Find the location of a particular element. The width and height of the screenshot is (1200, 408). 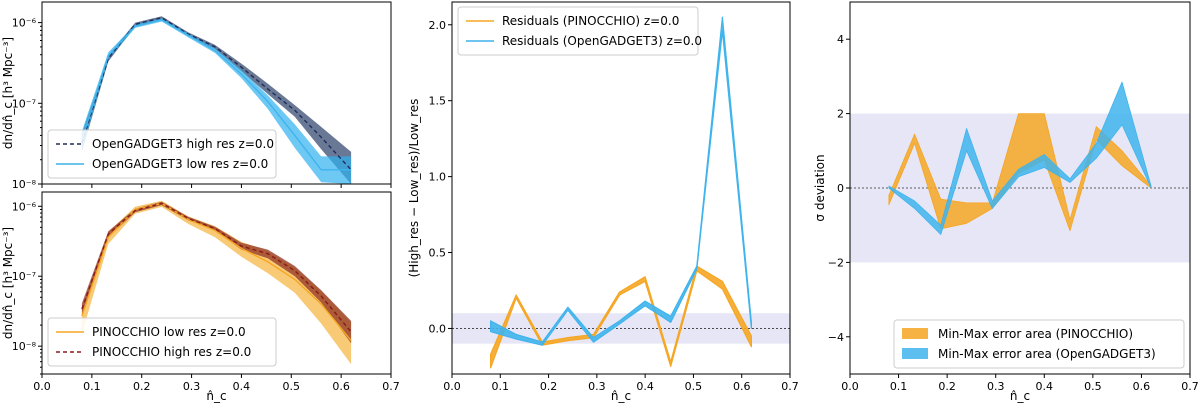

legend-label: Residuals (PINOCCHIO) z=0.0 is located at coordinates (590, 21).